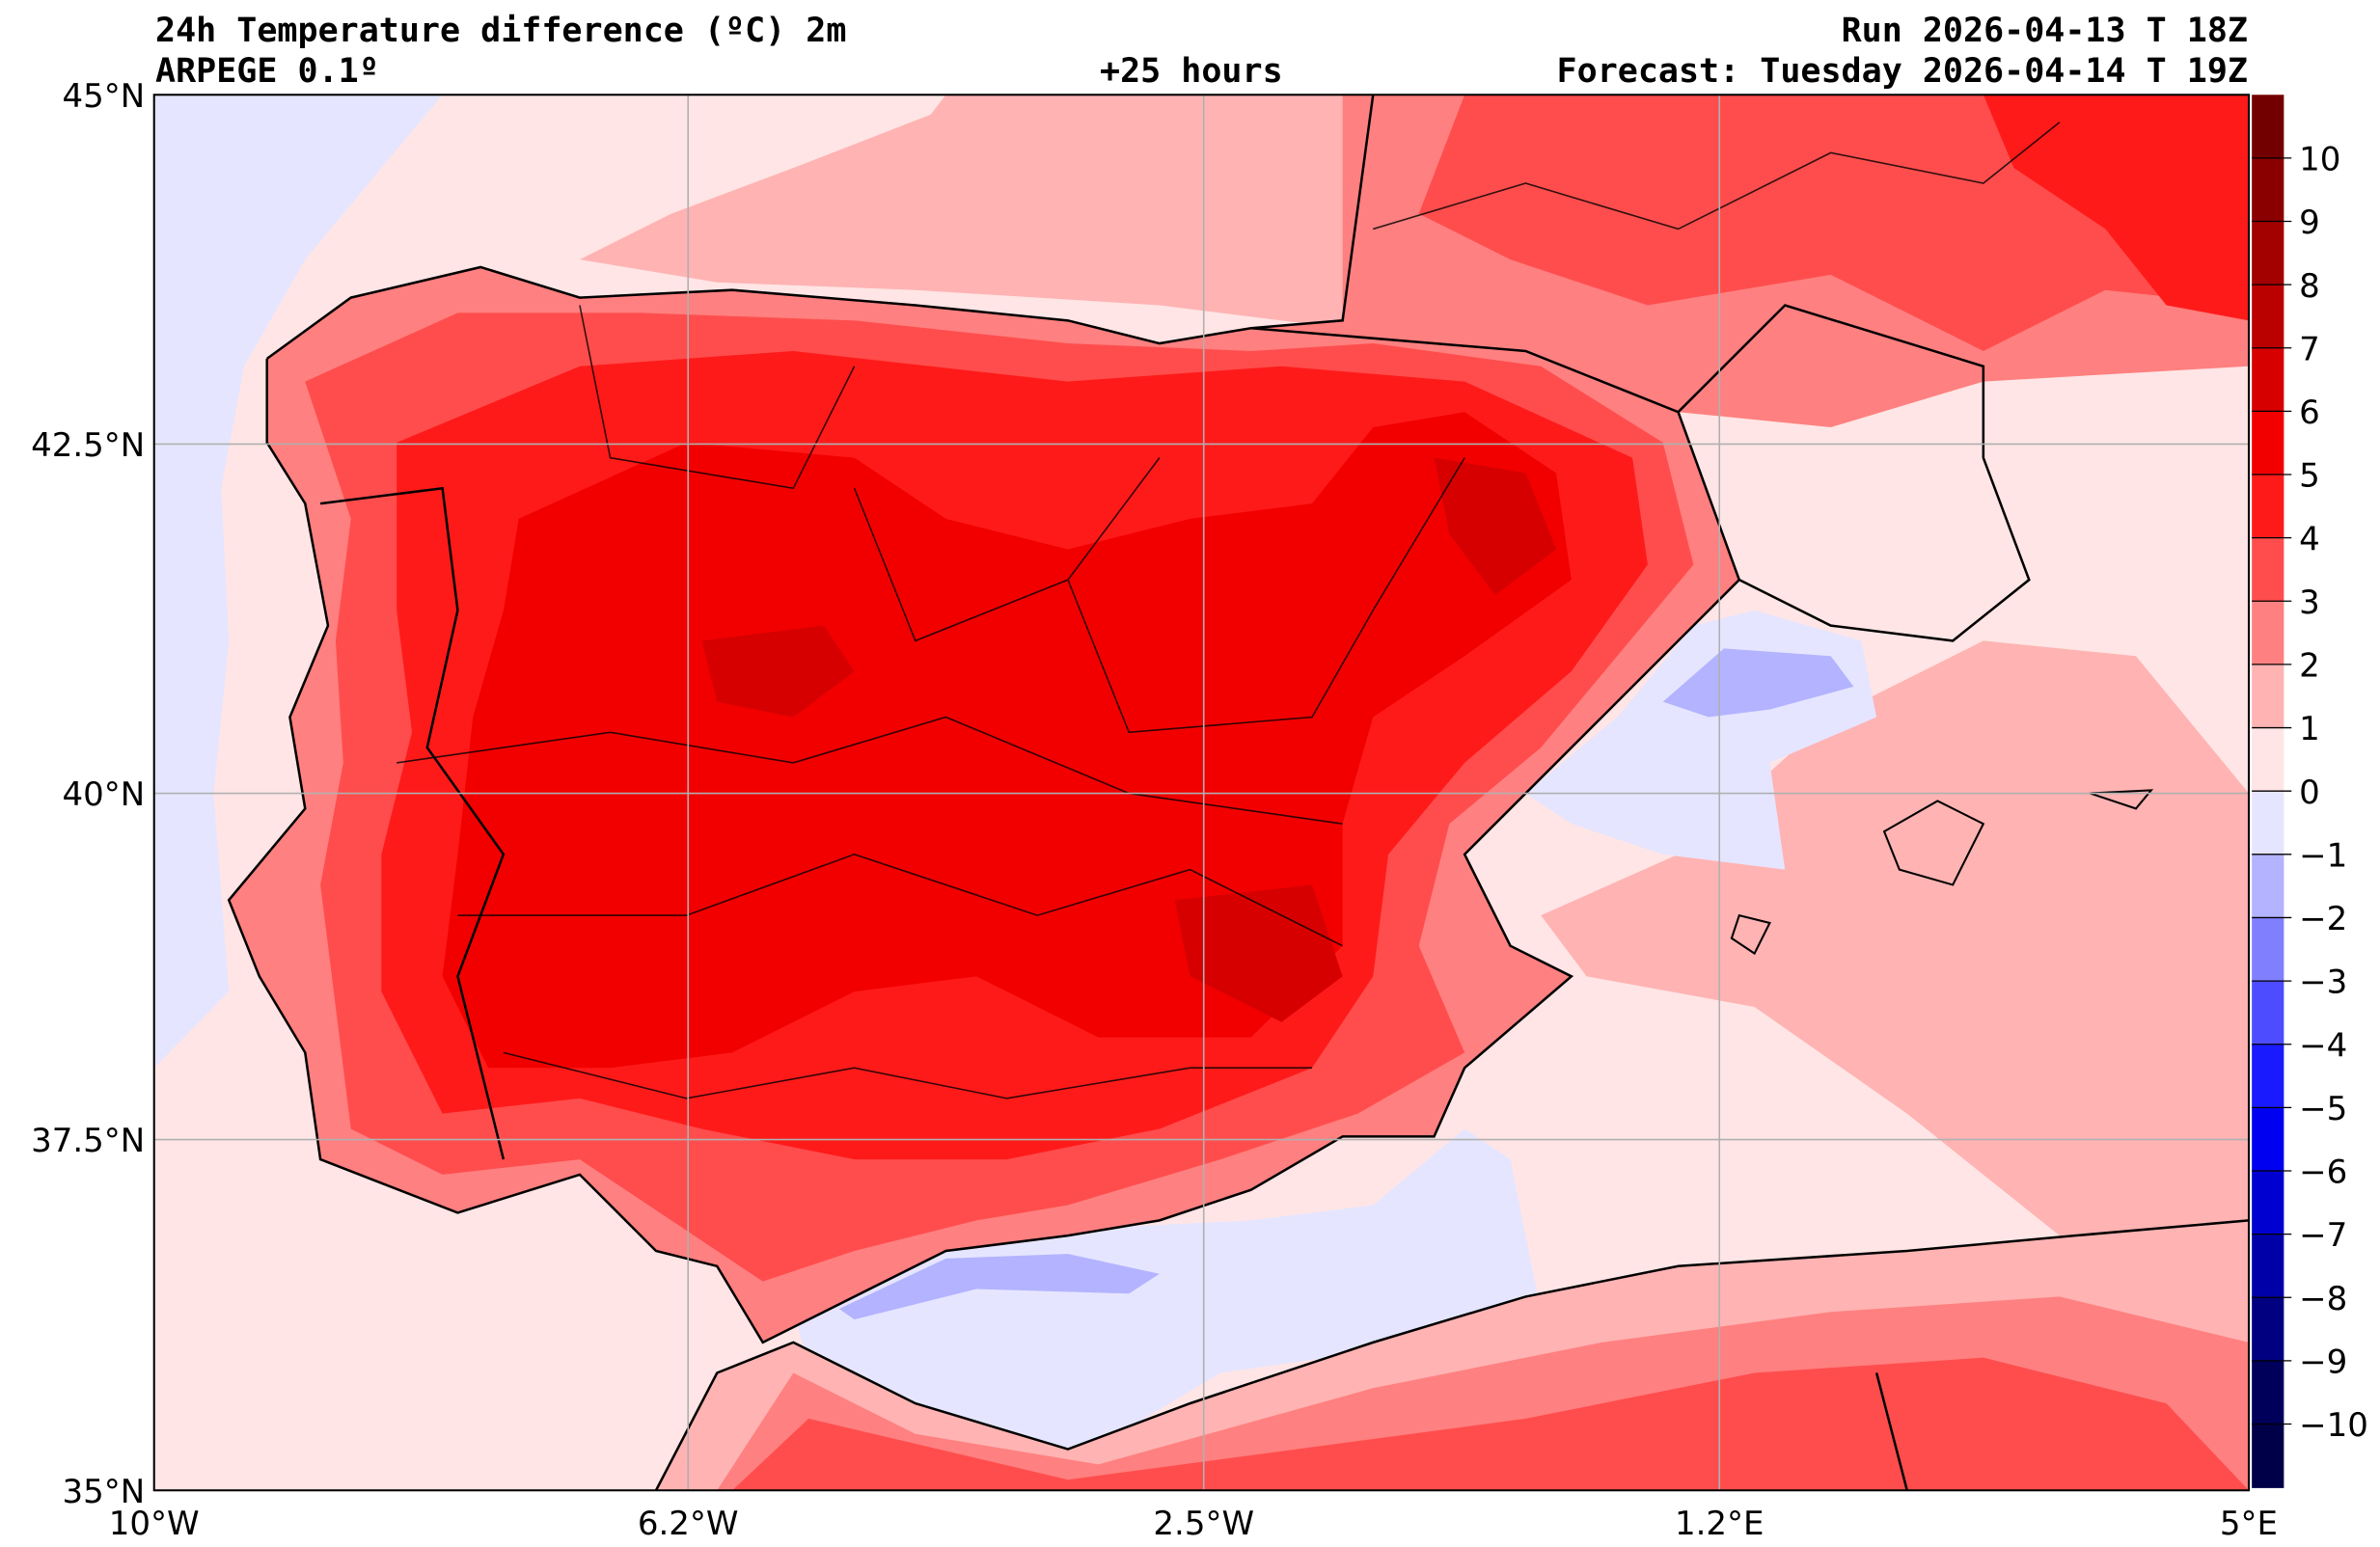  Describe the element at coordinates (501, 31) in the screenshot. I see `map-title: 24h Temperature difference (ºC) 2m` at that location.